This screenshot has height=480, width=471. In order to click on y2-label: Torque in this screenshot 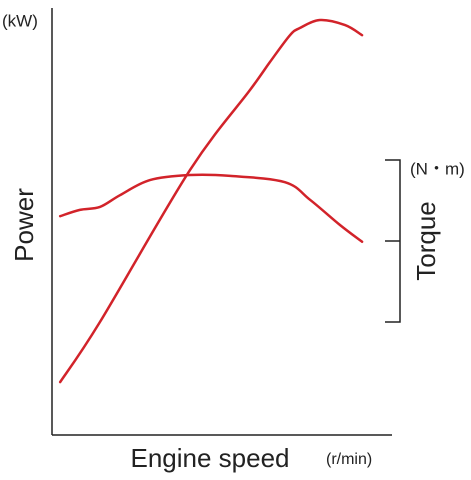, I will do `click(426, 241)`.